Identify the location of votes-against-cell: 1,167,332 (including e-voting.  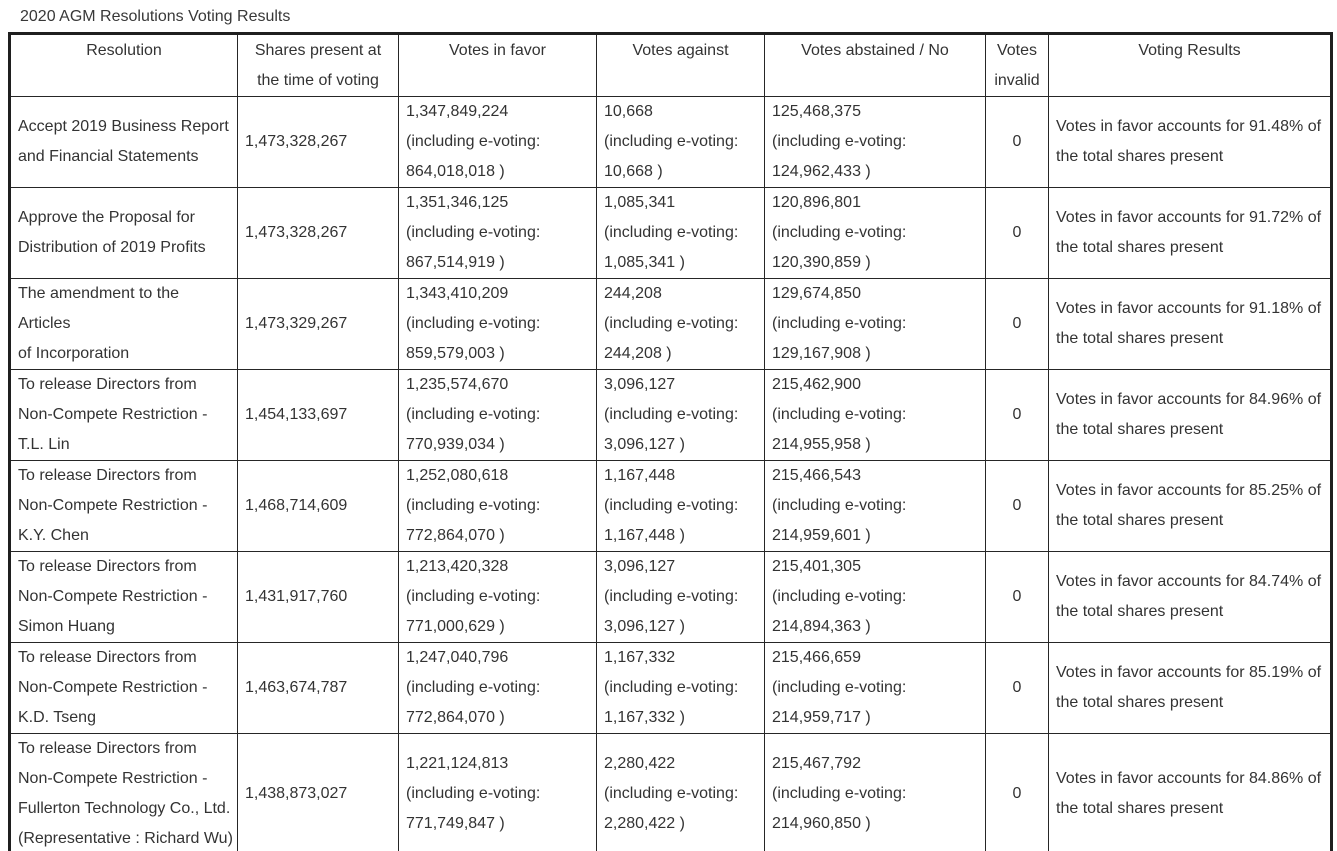
(680, 688).